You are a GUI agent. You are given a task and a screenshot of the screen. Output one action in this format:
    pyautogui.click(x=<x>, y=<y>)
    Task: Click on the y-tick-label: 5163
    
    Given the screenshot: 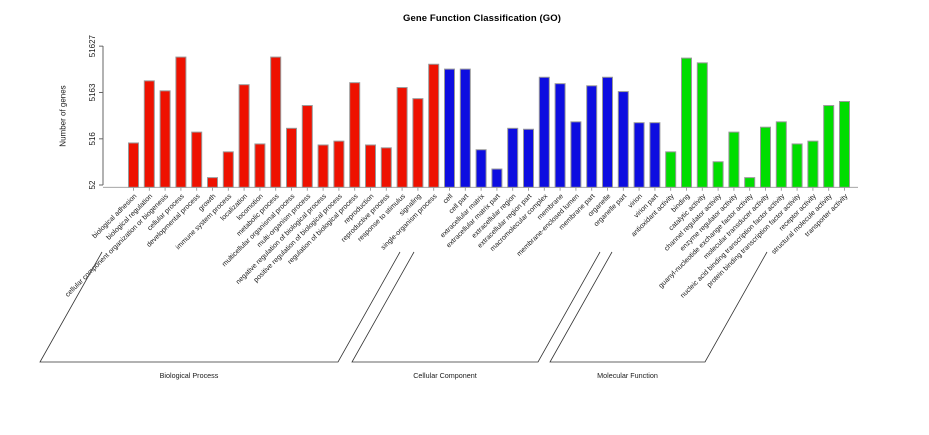 What is the action you would take?
    pyautogui.click(x=92, y=92)
    